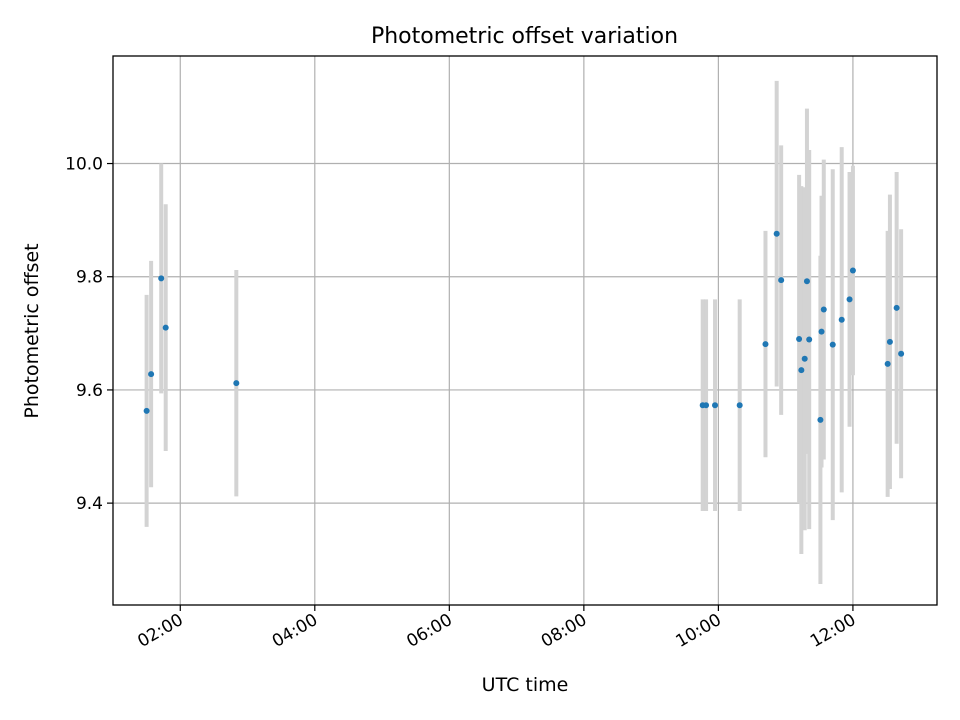  I want to click on x-tick-label: 10:00, so click(698, 631).